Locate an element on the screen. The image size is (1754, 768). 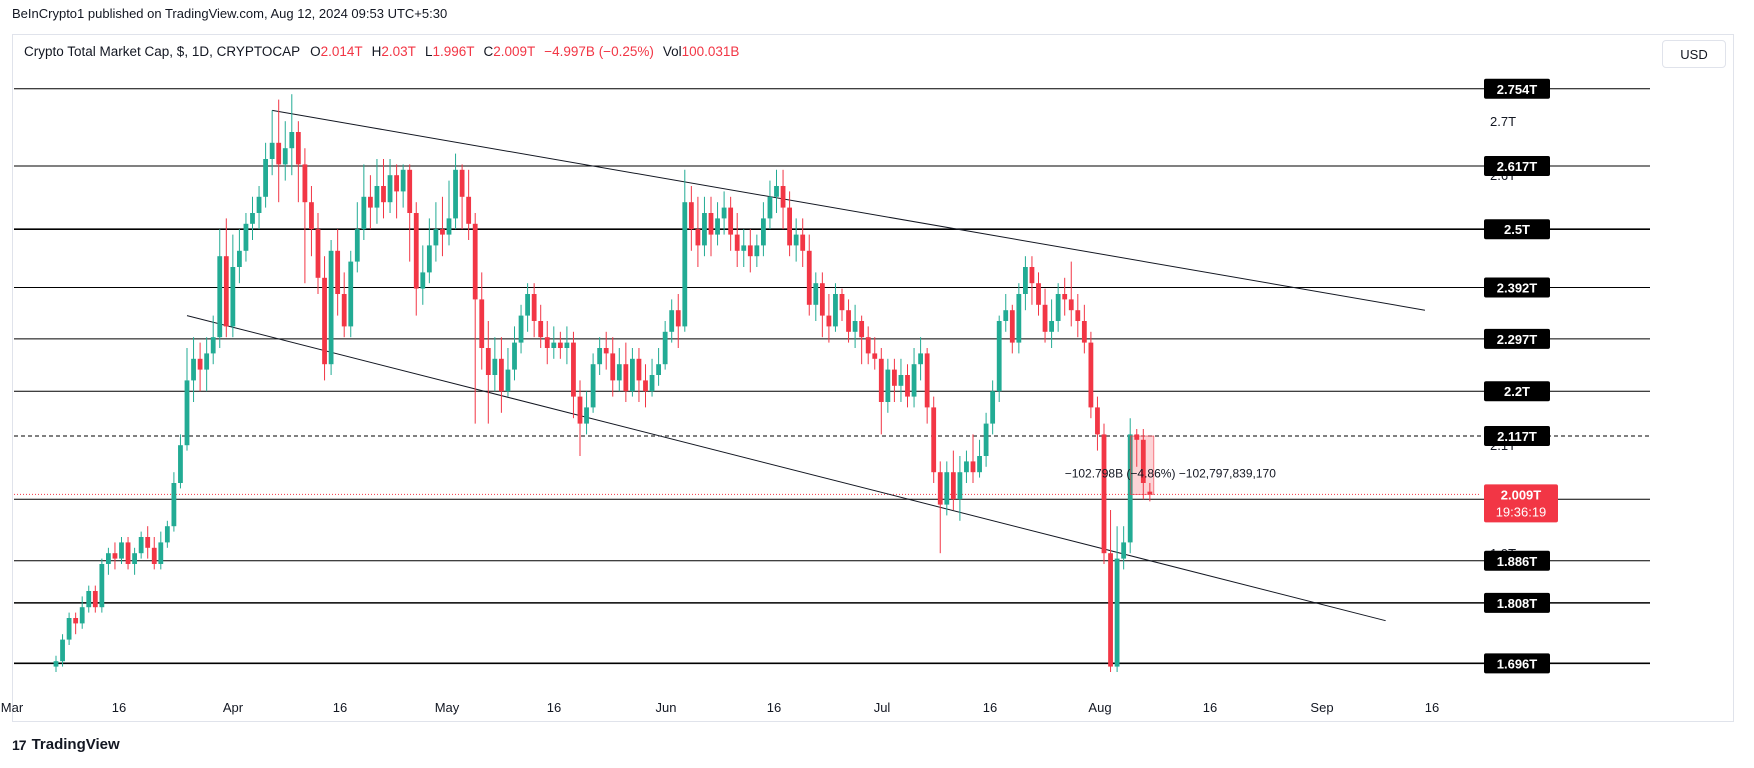
high-key: H is located at coordinates (376, 51).